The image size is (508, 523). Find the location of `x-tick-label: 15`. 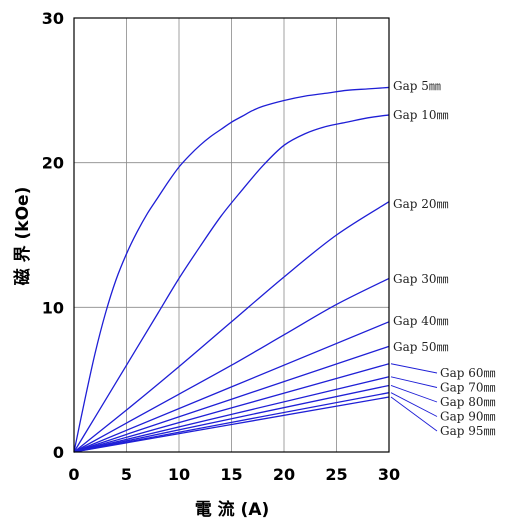

x-tick-label: 15 is located at coordinates (231, 474).